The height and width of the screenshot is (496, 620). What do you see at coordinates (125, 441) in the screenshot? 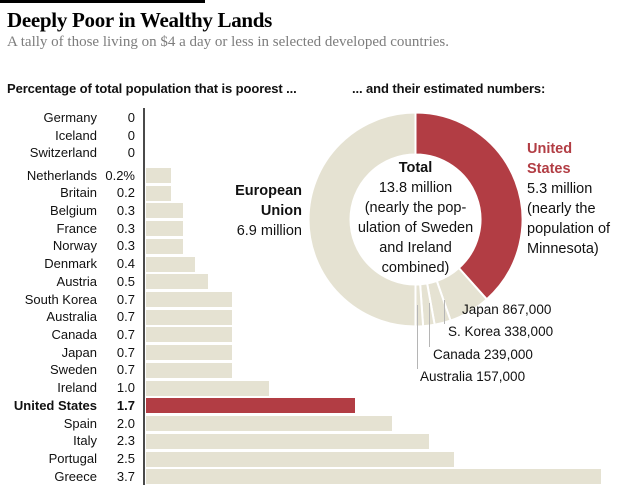
I see `bar-value-italy: 2.3` at bounding box center [125, 441].